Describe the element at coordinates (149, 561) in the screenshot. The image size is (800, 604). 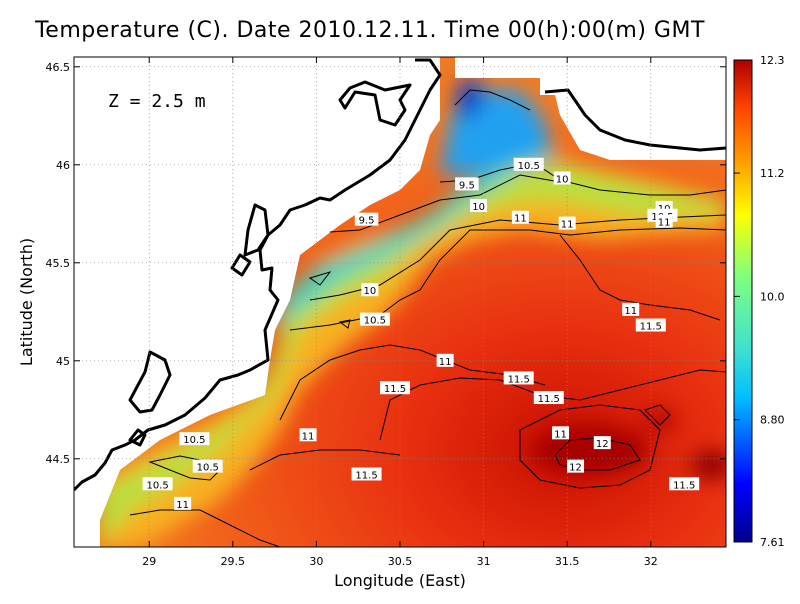
I see `x-tick-label: 29` at that location.